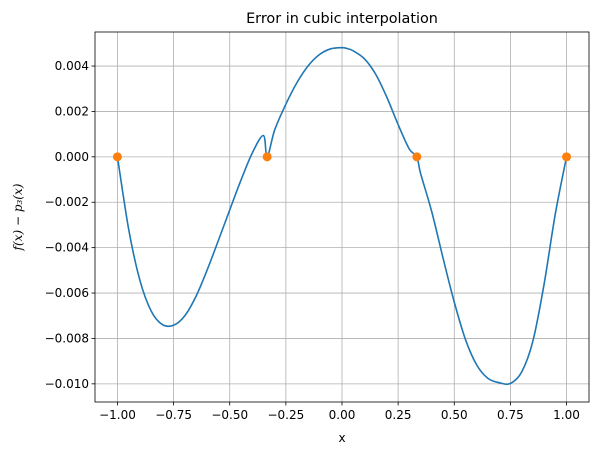 The height and width of the screenshot is (455, 600). What do you see at coordinates (454, 415) in the screenshot?
I see `x-tick-label: 0.50` at bounding box center [454, 415].